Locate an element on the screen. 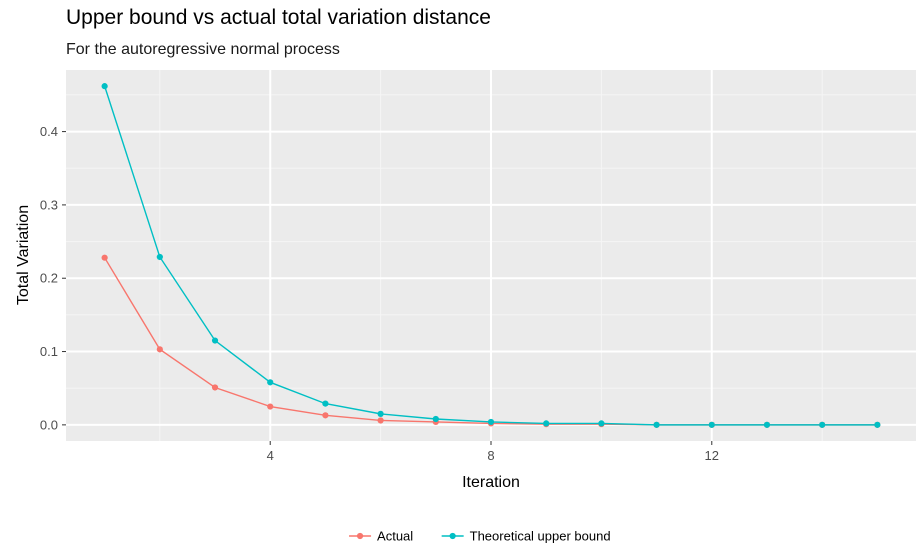 The image size is (922, 547). y-axis-title: Total Variation is located at coordinates (23, 255).